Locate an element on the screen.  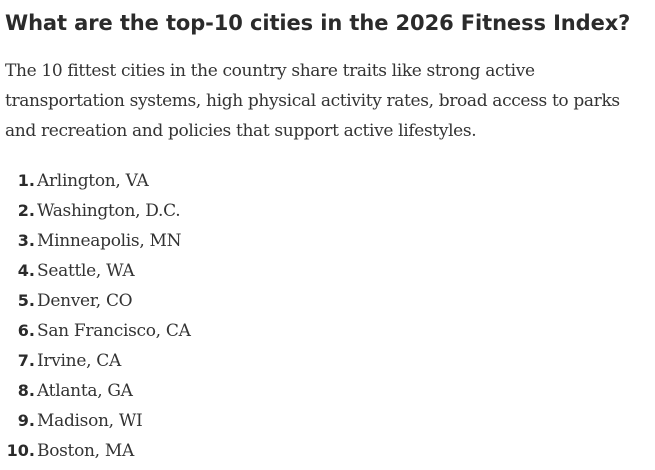
rank-number: 7. is located at coordinates (26, 360).